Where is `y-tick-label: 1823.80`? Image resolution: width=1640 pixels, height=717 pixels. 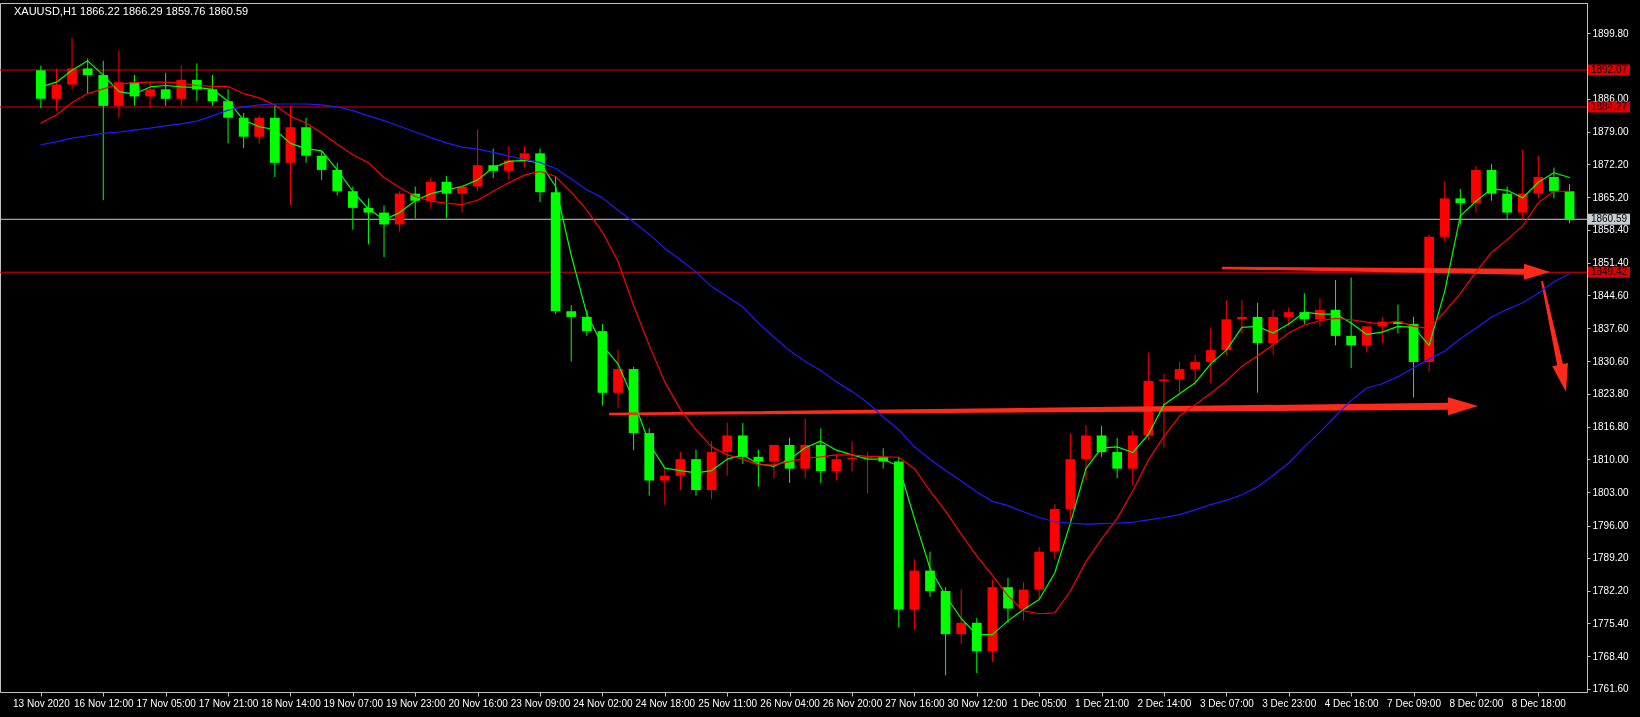 y-tick-label: 1823.80 is located at coordinates (1611, 394).